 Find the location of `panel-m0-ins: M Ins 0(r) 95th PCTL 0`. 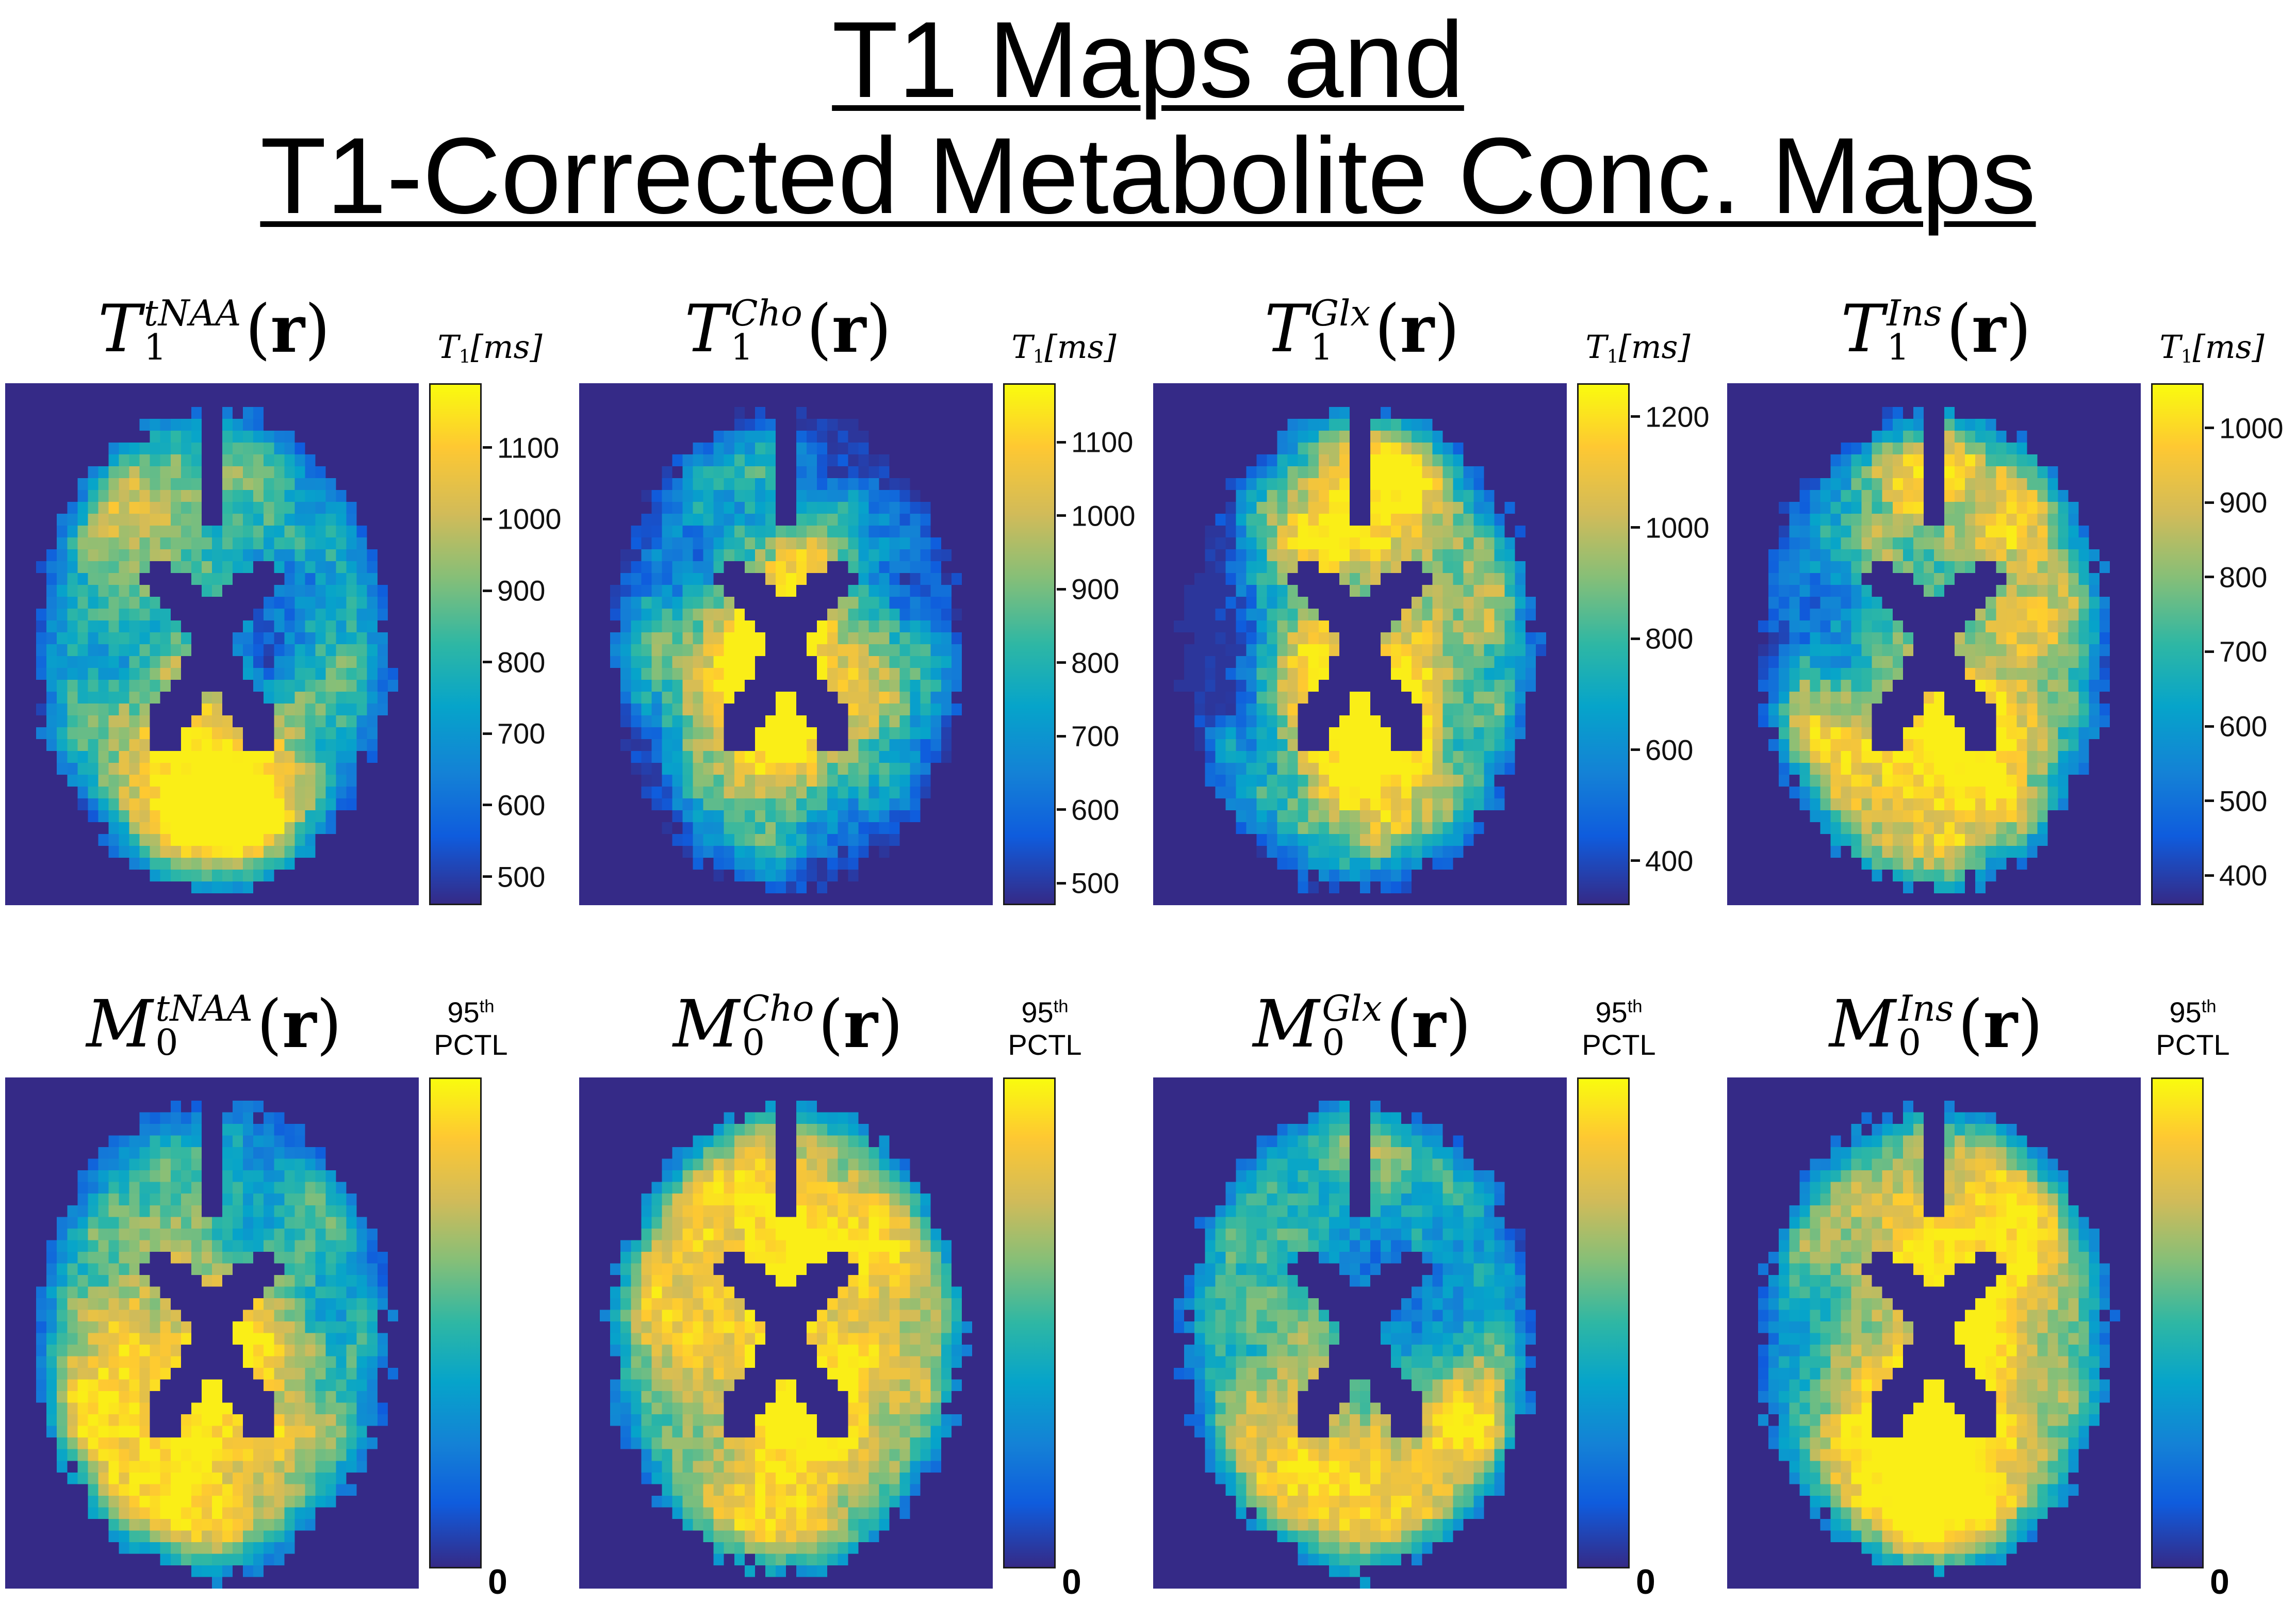

panel-m0-ins: M Ins 0(r) 95th PCTL 0 is located at coordinates (2009, 1286).